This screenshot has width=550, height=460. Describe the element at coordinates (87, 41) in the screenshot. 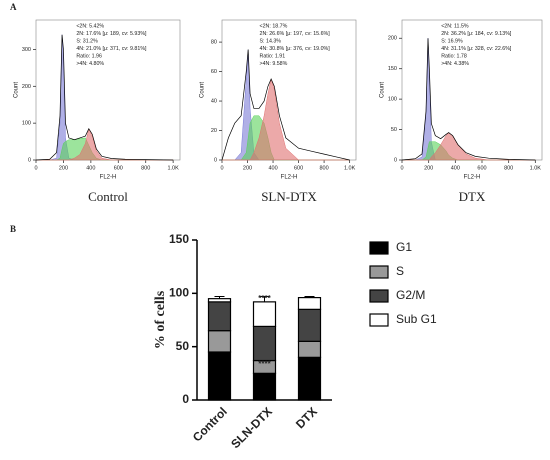

I see `annotation: S: 31.2%` at that location.